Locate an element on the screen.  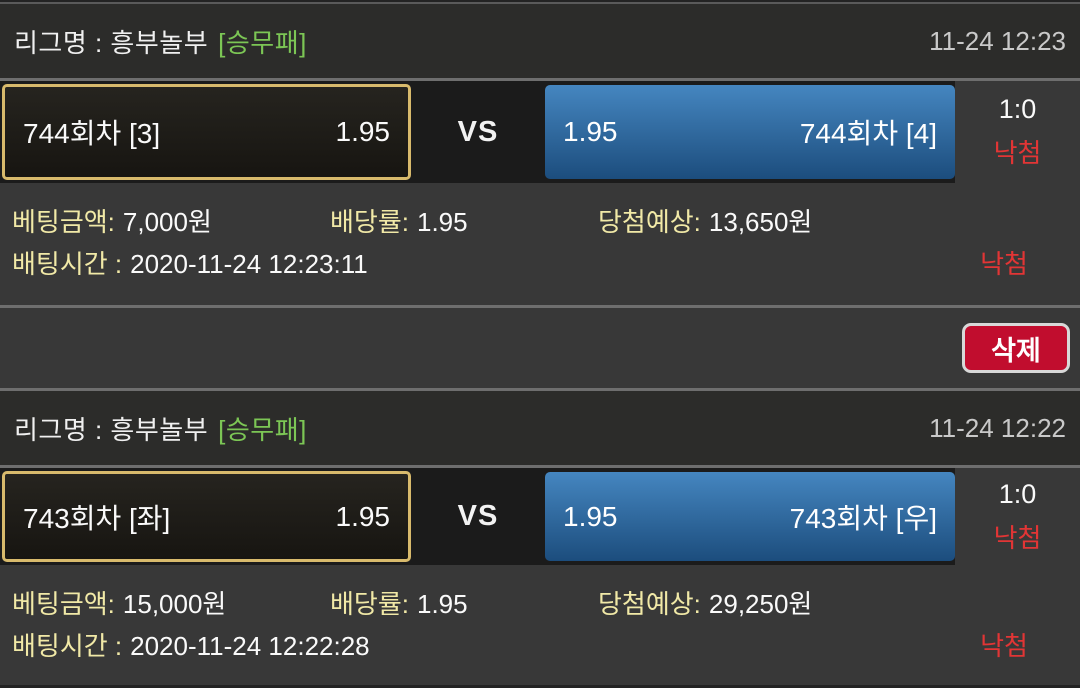
bet-info-line-2: 배팅시간 :2020-11-24 12:22:28 낙첨 is located at coordinates (540, 646).